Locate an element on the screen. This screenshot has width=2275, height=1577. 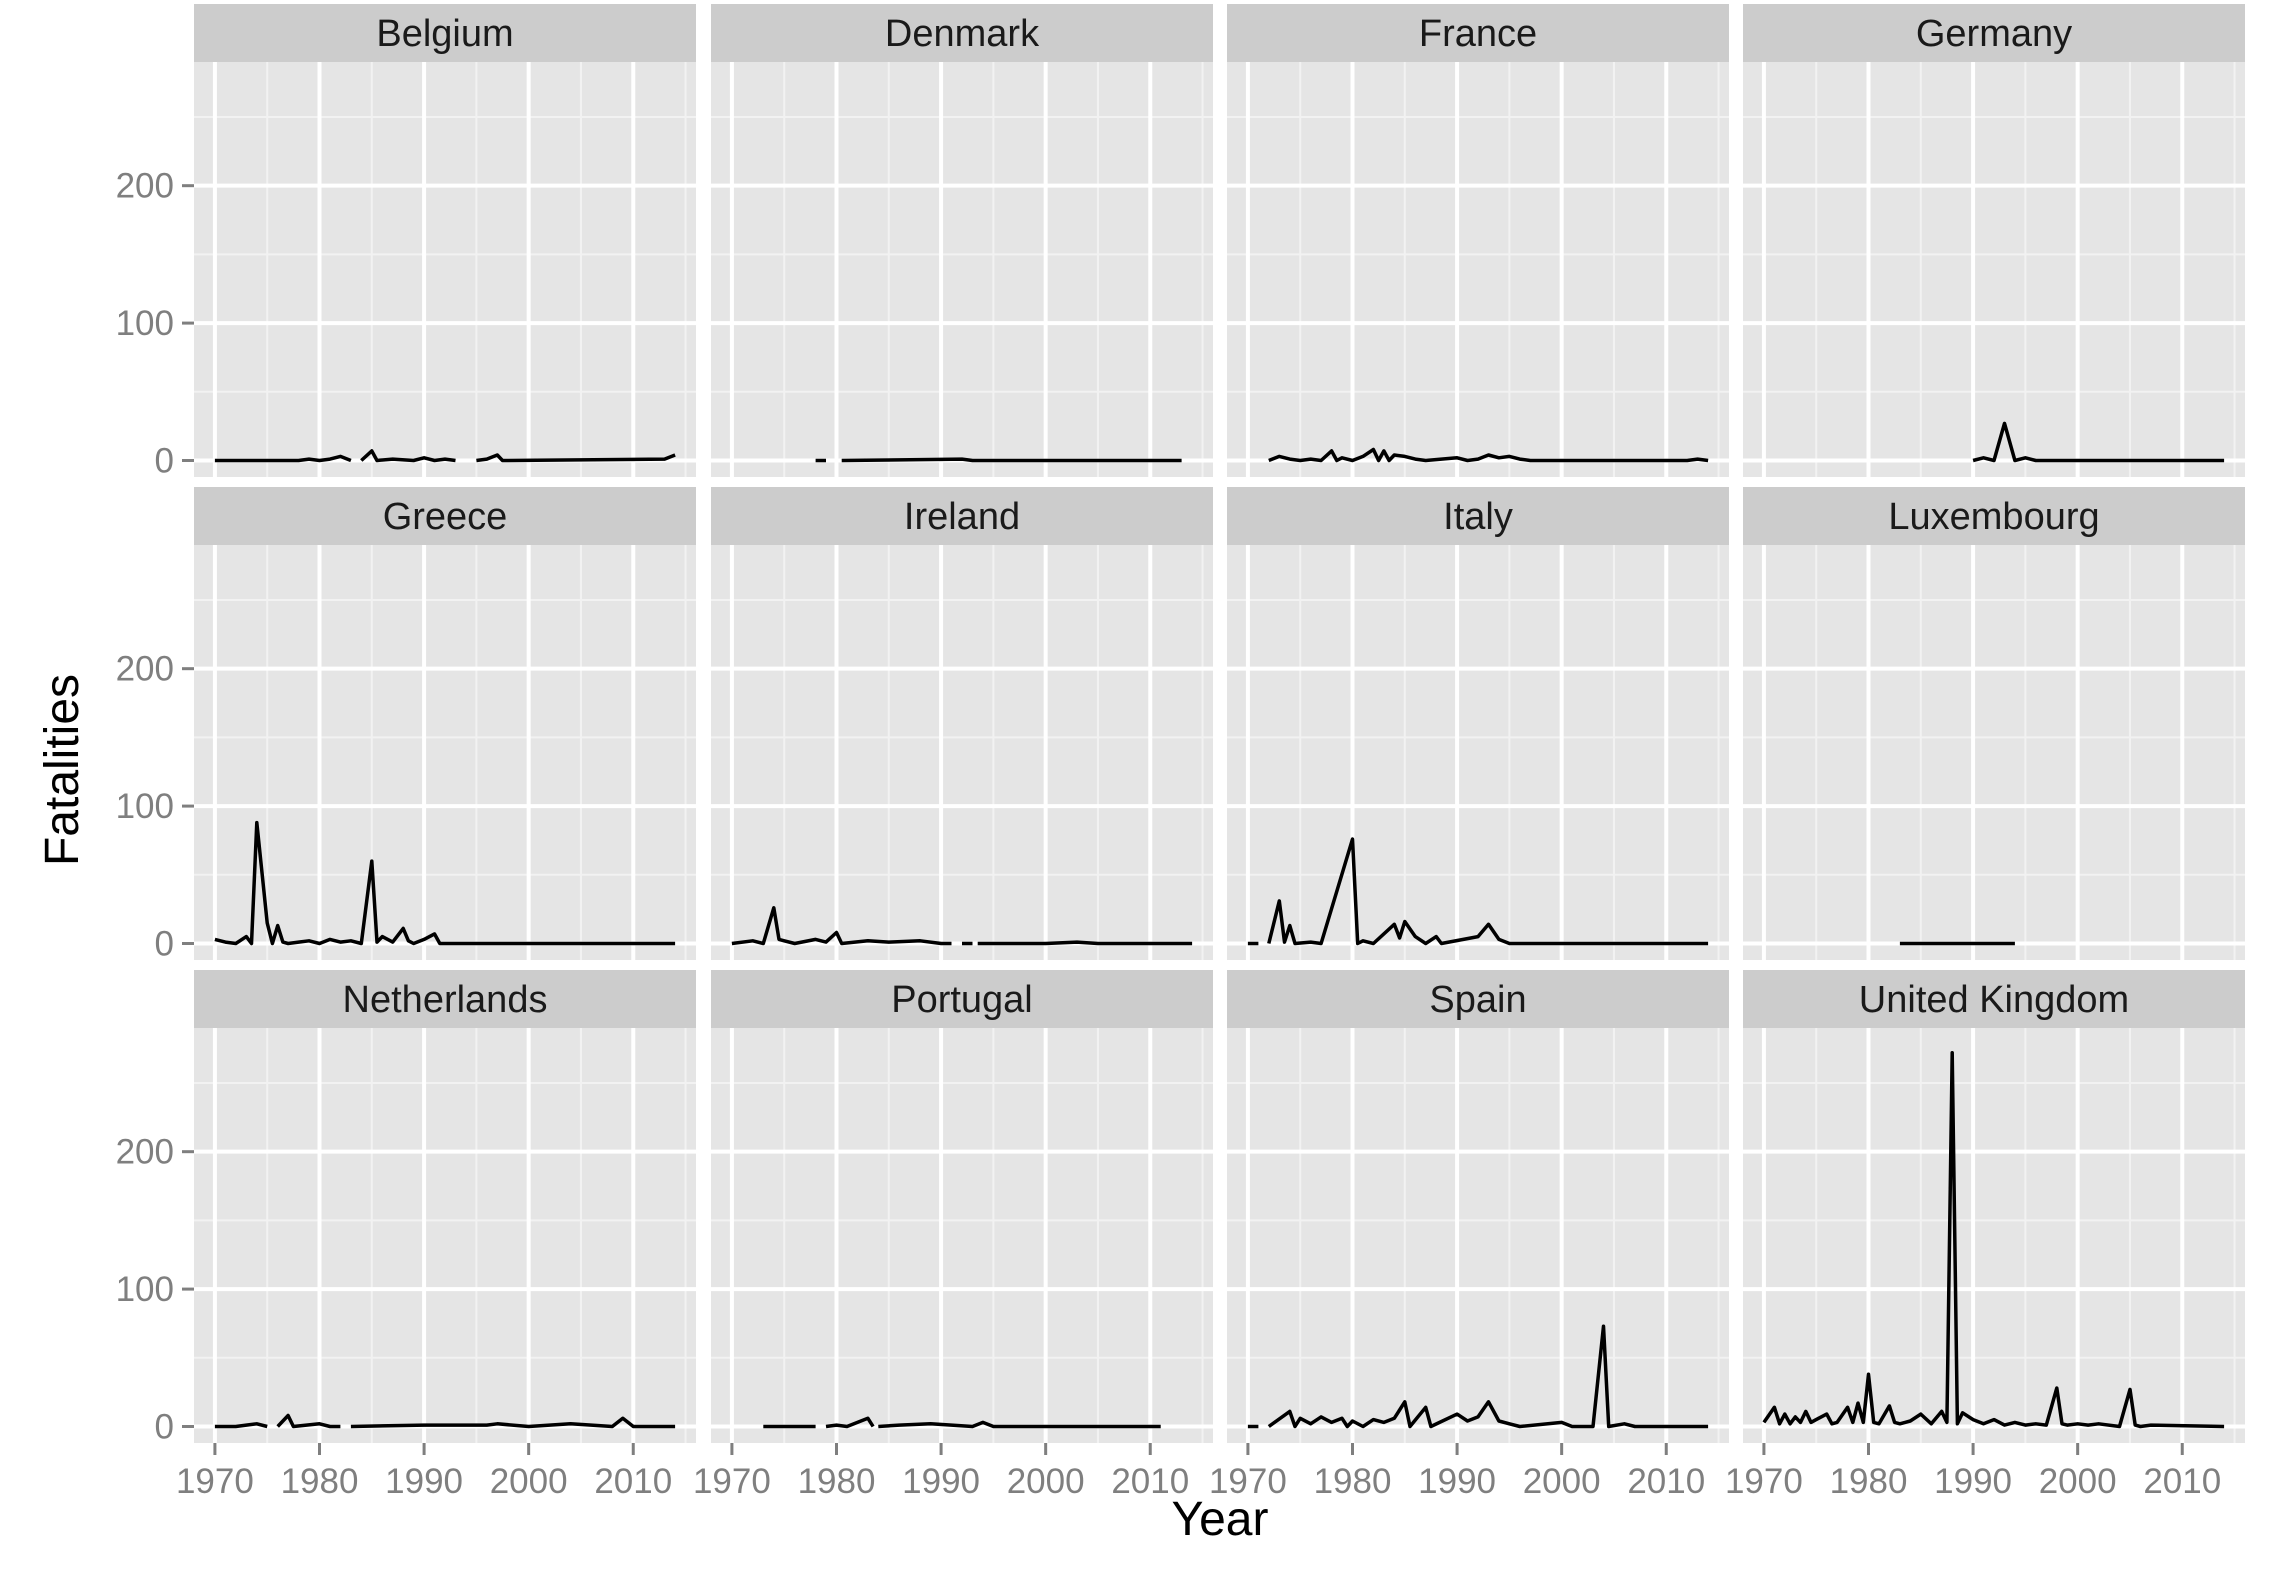
facet-strip-label: Greece is located at coordinates (445, 517).